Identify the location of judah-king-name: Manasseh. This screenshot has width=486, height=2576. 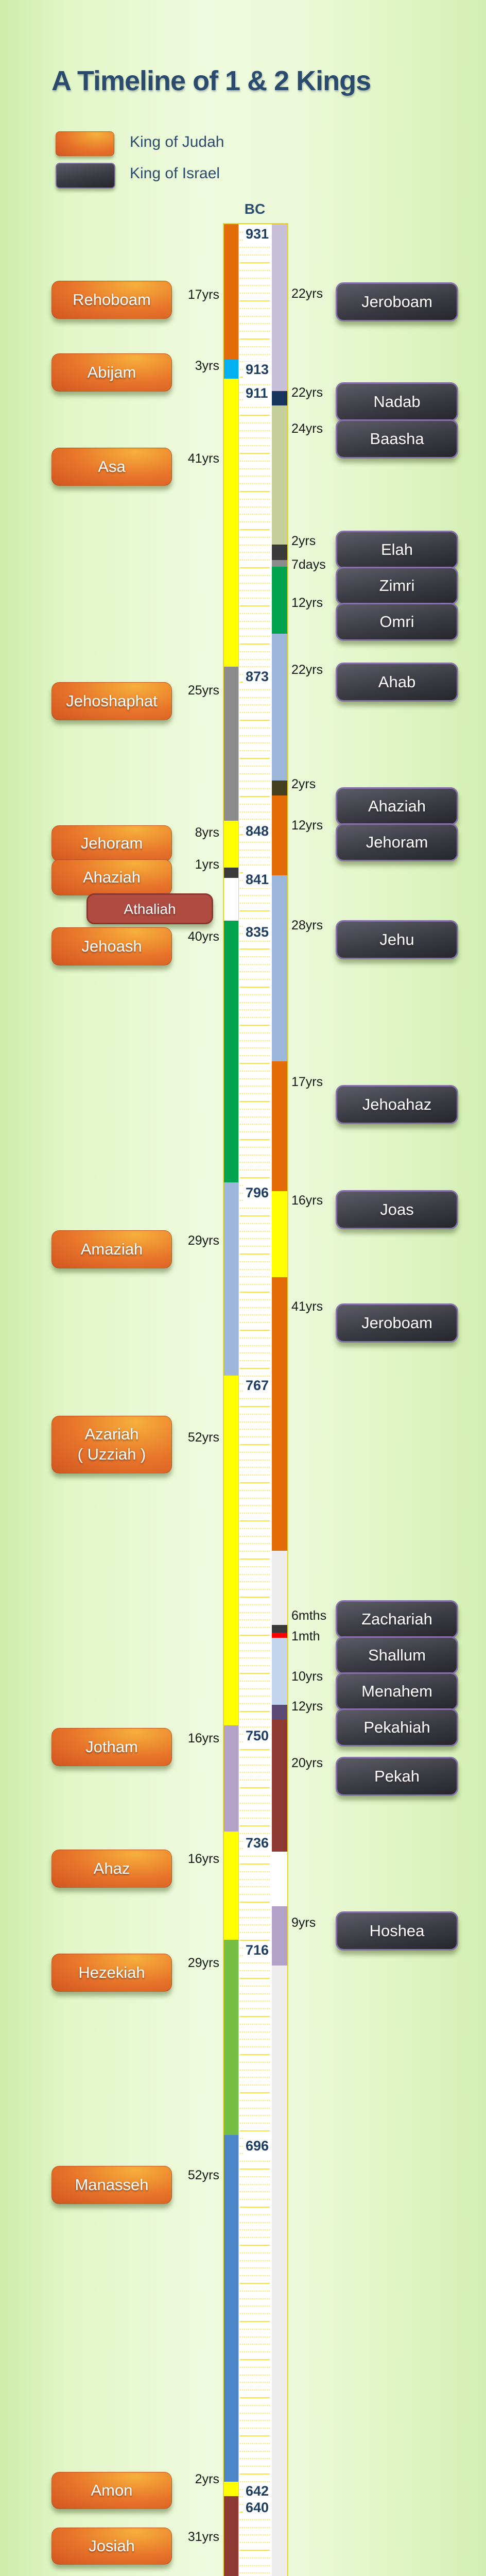
(112, 2184).